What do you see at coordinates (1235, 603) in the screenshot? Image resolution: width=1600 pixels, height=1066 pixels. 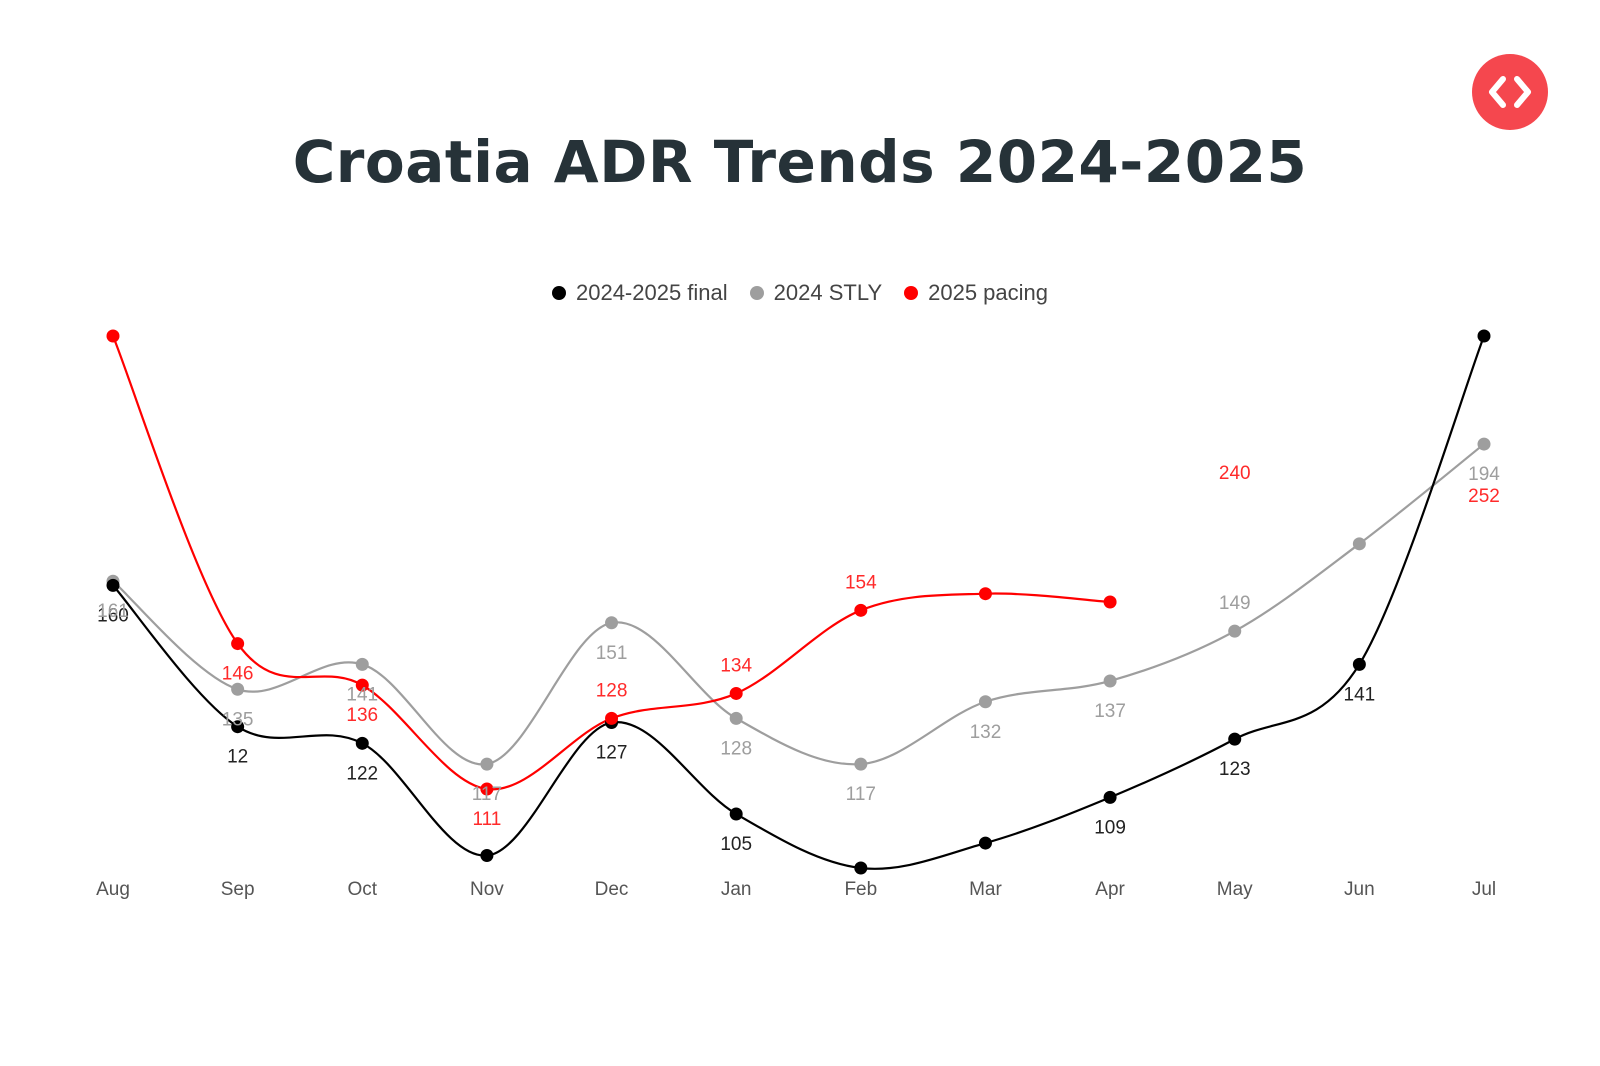 I see `data-label-stly-may: 149` at bounding box center [1235, 603].